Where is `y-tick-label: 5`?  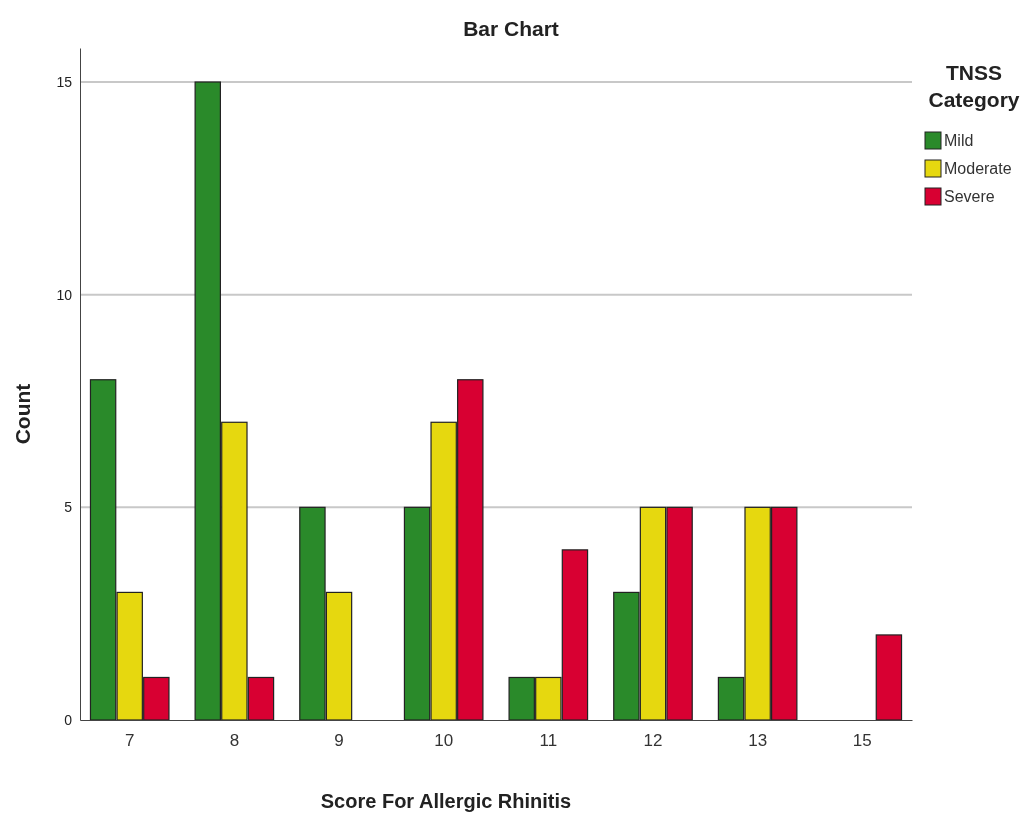 y-tick-label: 5 is located at coordinates (68, 507).